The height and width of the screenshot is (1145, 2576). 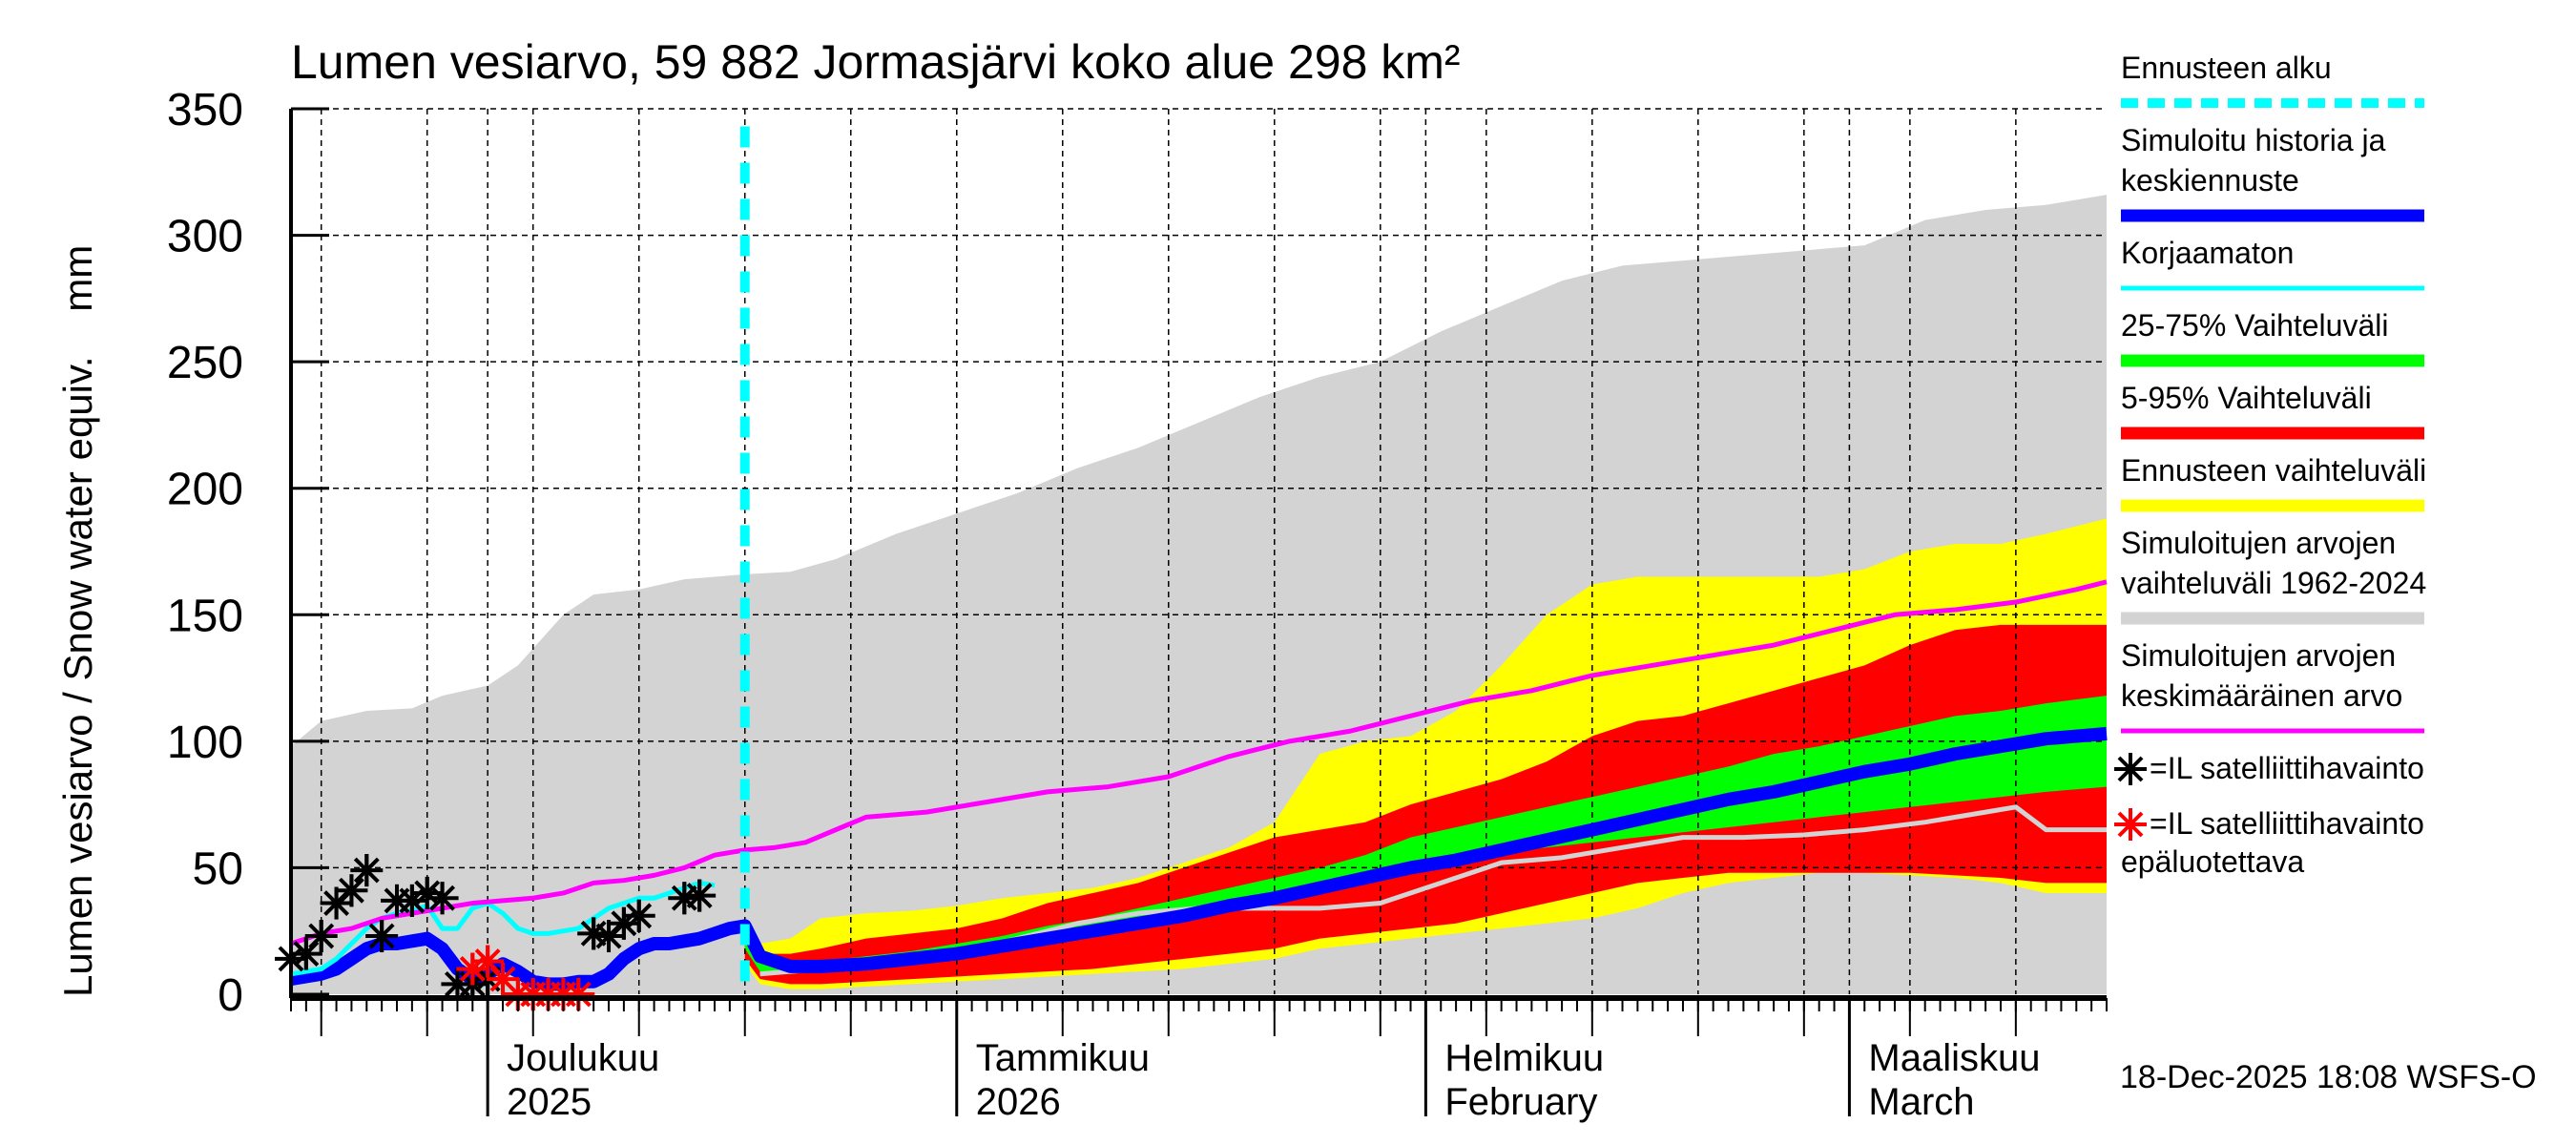 I want to click on legend-label: Korjaamaton, so click(x=2207, y=253).